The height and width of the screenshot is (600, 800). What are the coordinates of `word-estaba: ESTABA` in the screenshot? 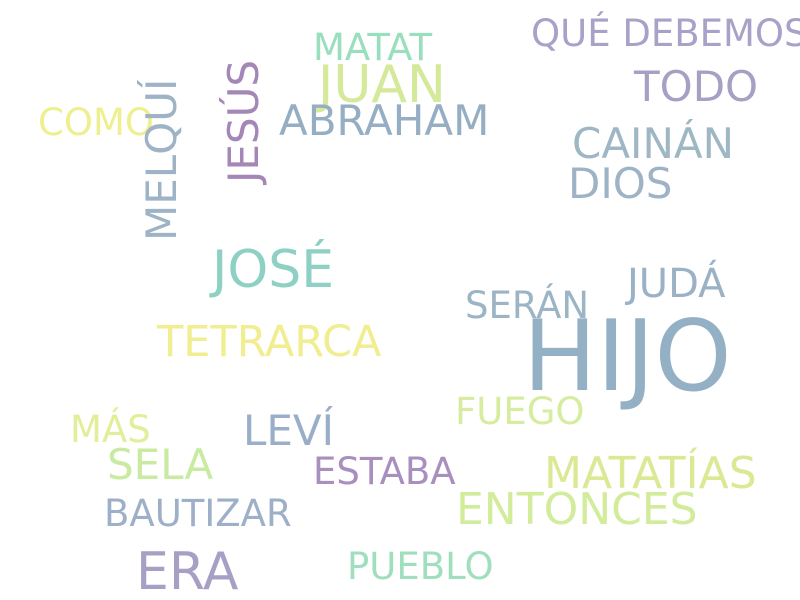 It's located at (384, 471).